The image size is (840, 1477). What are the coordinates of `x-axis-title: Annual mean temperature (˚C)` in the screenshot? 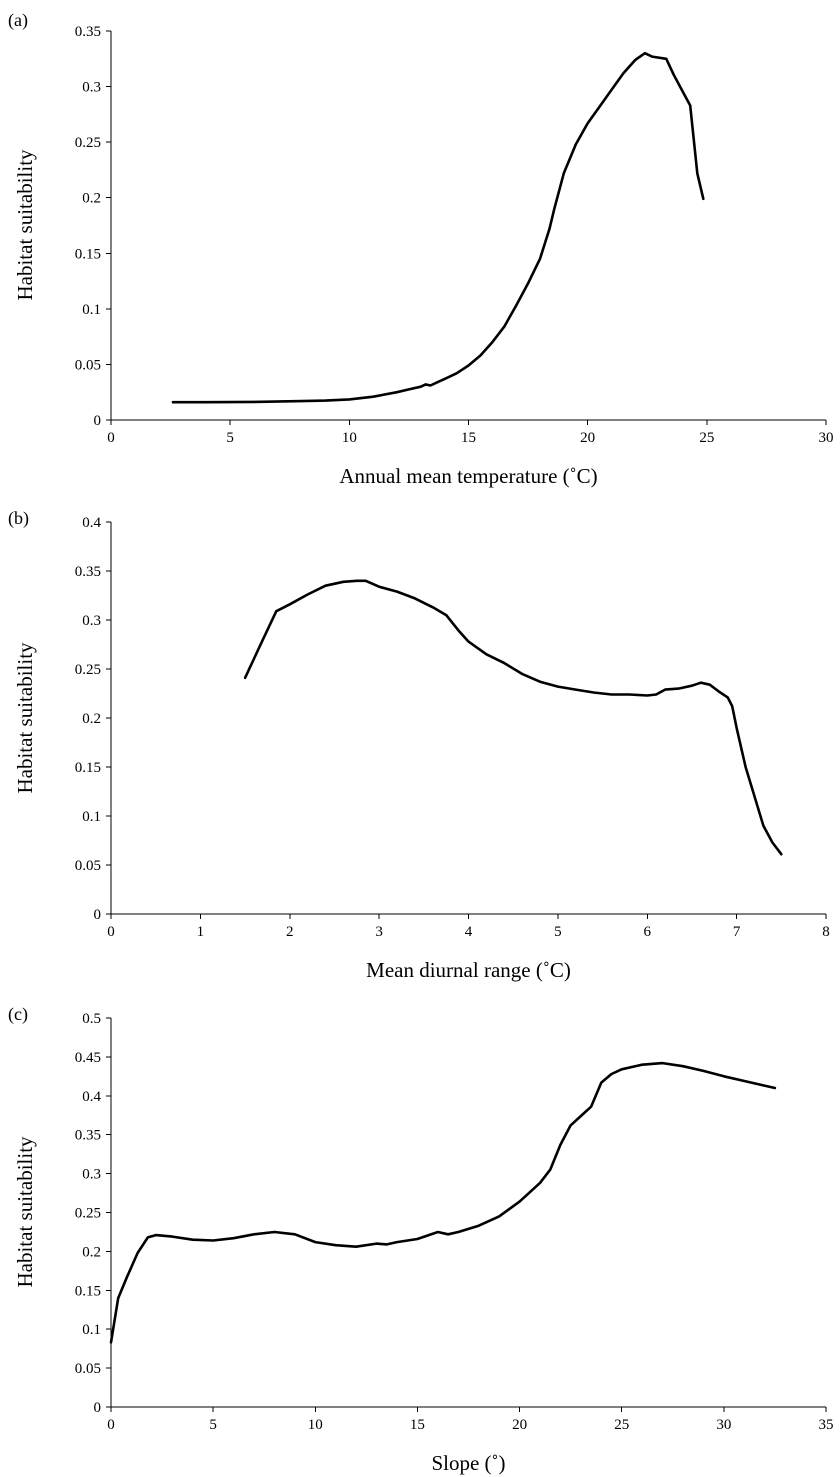 It's located at (468, 476).